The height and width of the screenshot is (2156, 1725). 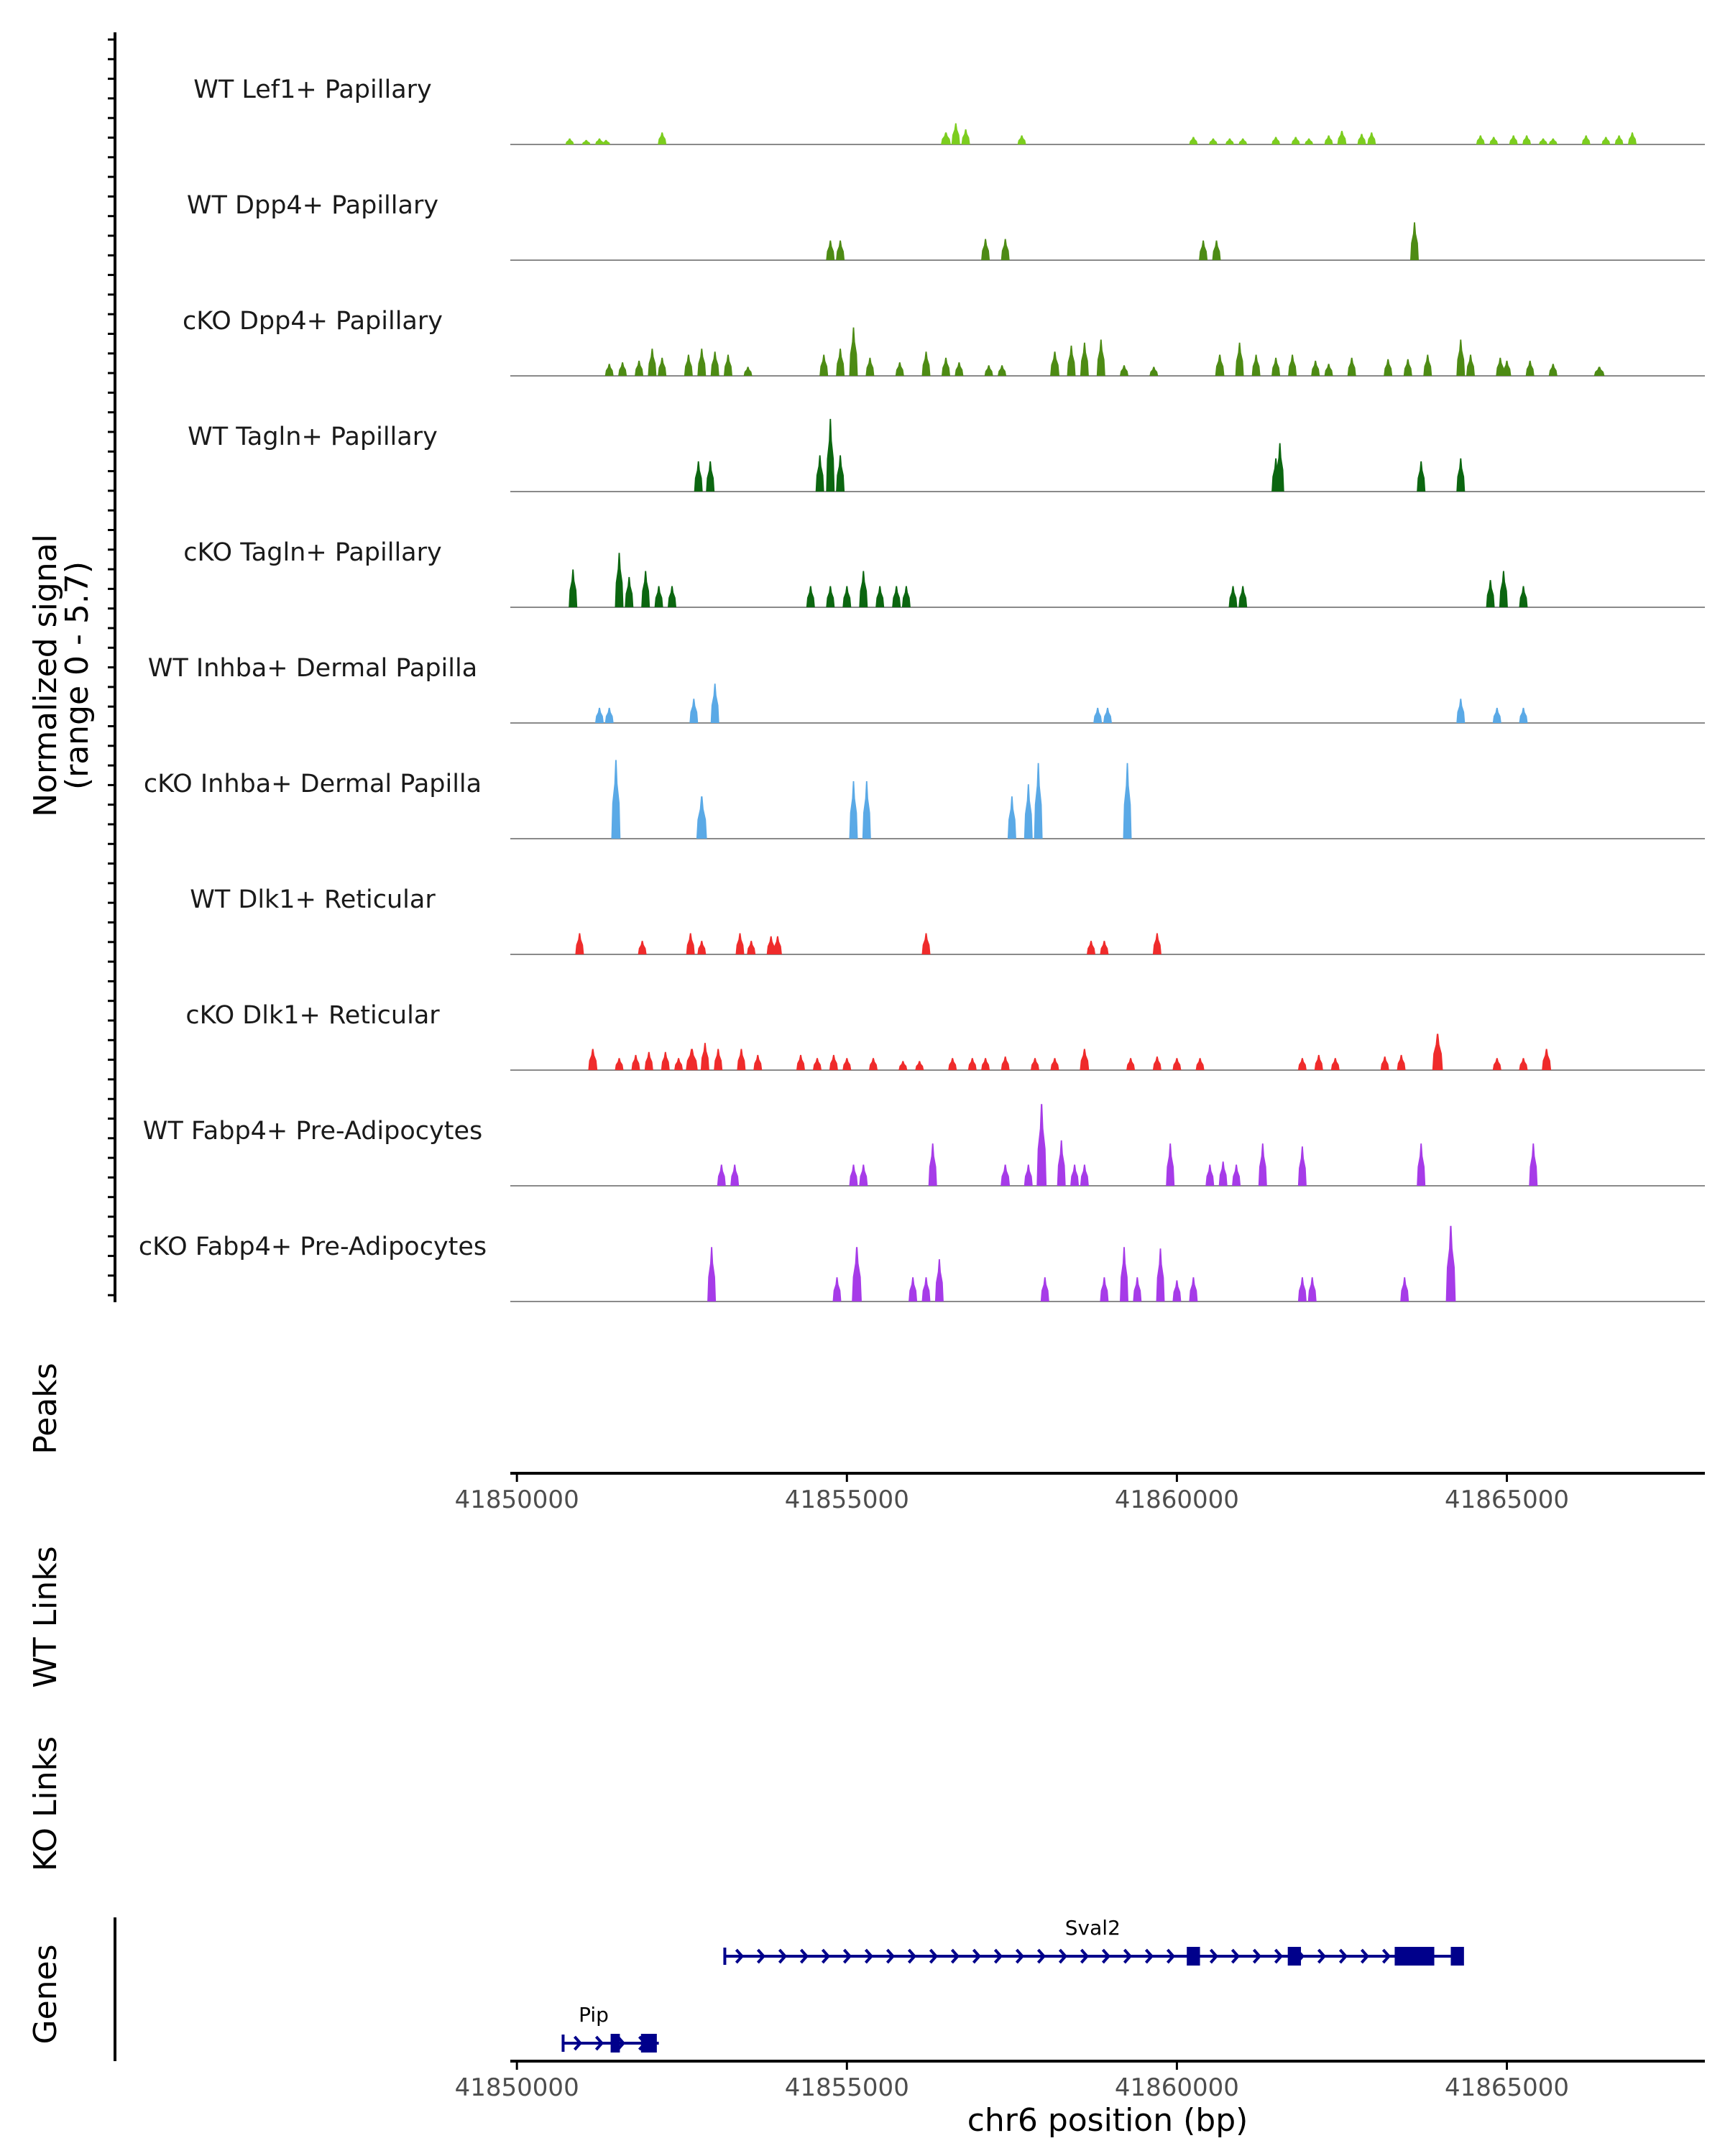 What do you see at coordinates (312, 1015) in the screenshot?
I see `track-label: cKO Dlk1+ Reticular` at bounding box center [312, 1015].